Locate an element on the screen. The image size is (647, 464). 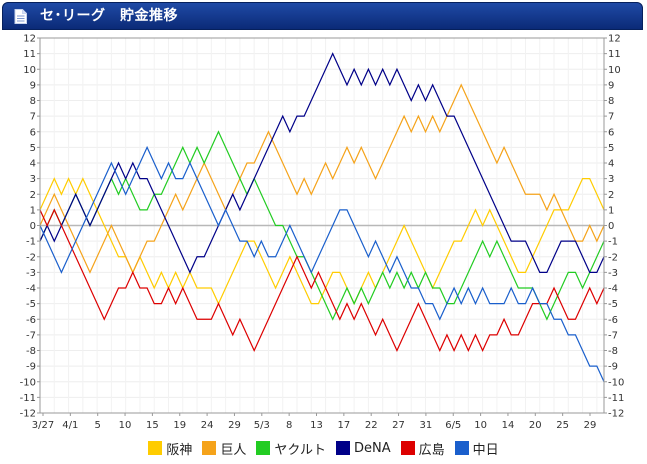
y-tick-label-right: 6 is located at coordinates (611, 132).